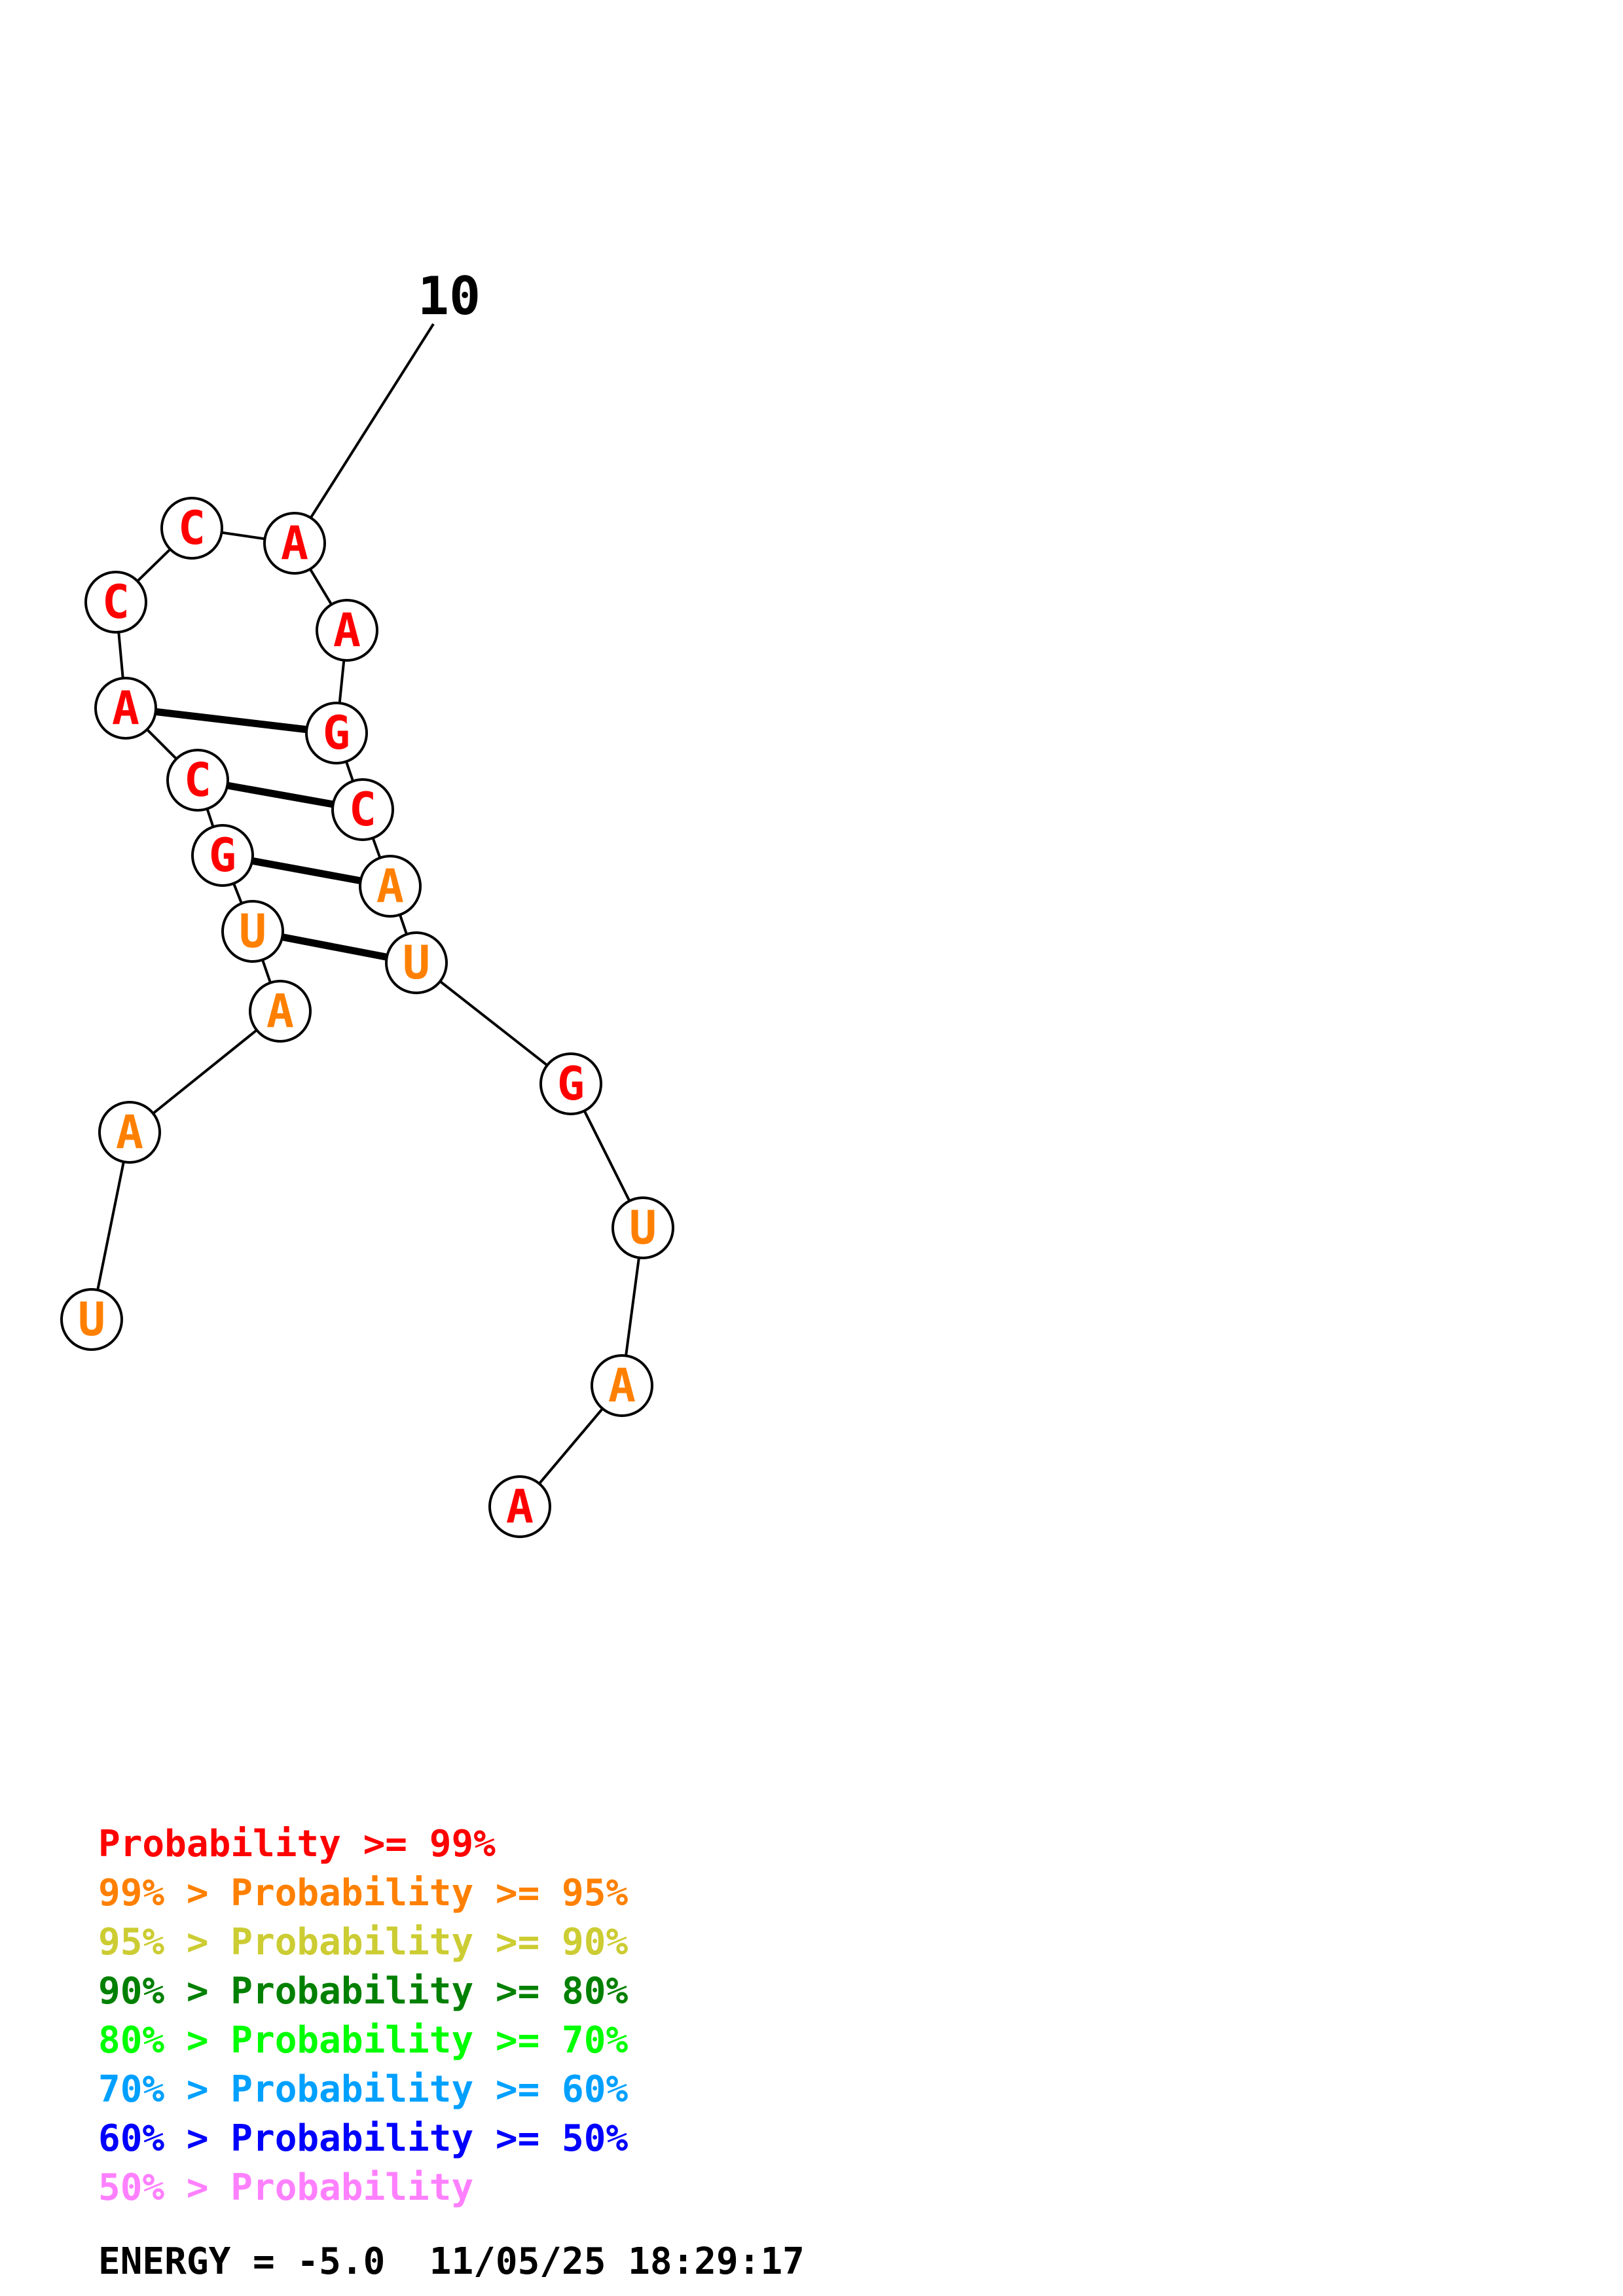 Image resolution: width=1623 pixels, height=2296 pixels. Describe the element at coordinates (363, 1893) in the screenshot. I see `legend-row: 99% > Probability >= 95%` at that location.